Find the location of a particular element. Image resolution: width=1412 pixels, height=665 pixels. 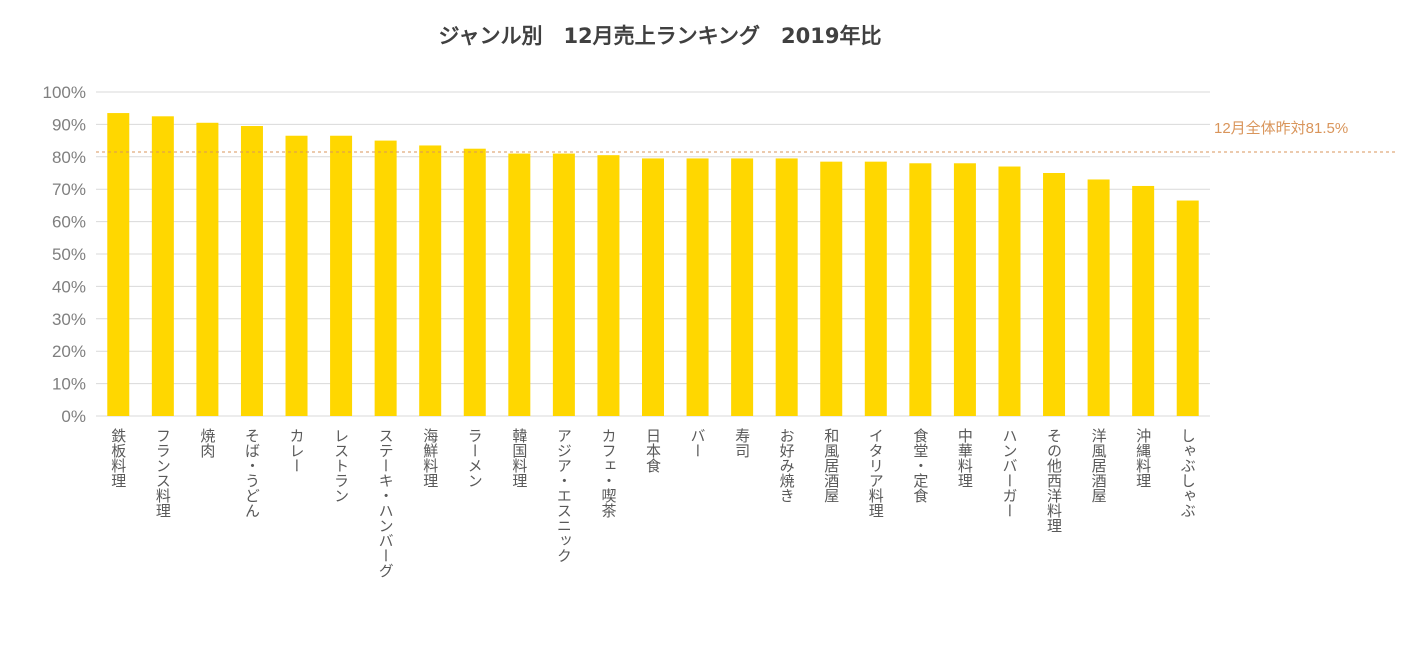

y-tick-label: 40% is located at coordinates (69, 286).